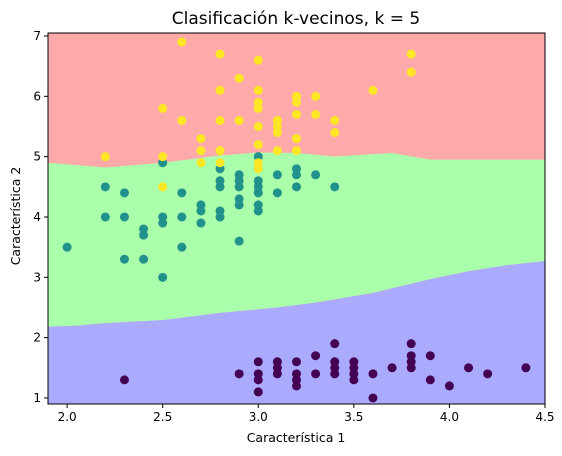 This screenshot has width=562, height=456. What do you see at coordinates (544, 417) in the screenshot?
I see `x-tick-label: 4.5` at bounding box center [544, 417].